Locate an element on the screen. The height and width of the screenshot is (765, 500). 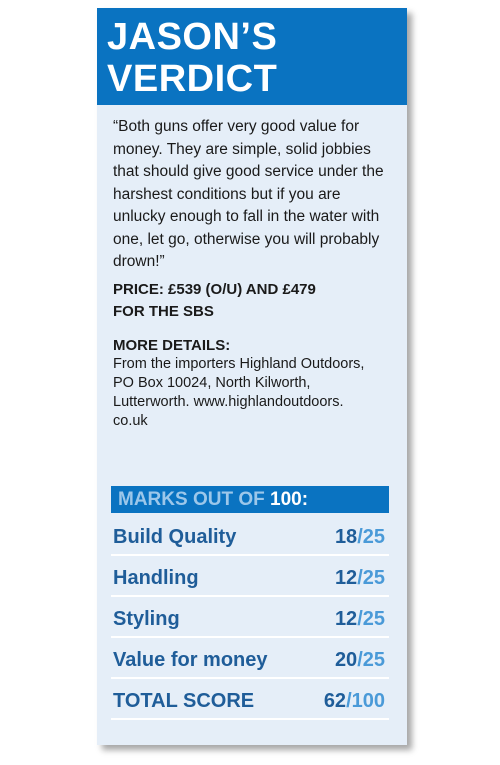
price-line1: PRICE: £539 (O/U) AND £479 is located at coordinates (214, 289).